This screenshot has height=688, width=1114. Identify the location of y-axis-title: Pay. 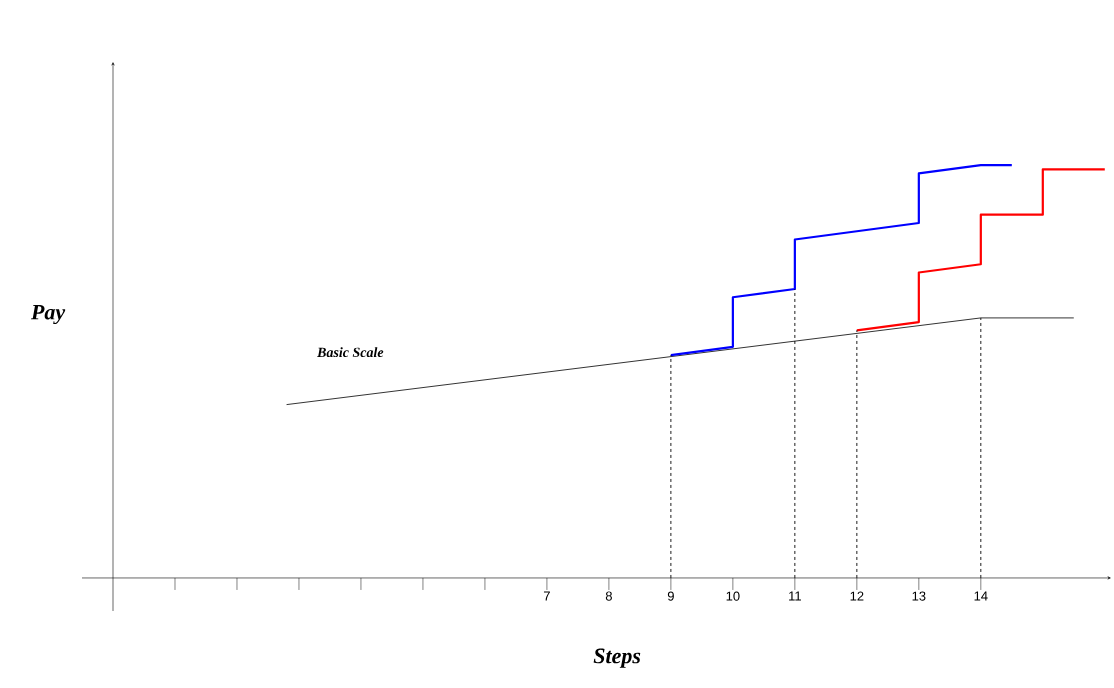
(48, 314).